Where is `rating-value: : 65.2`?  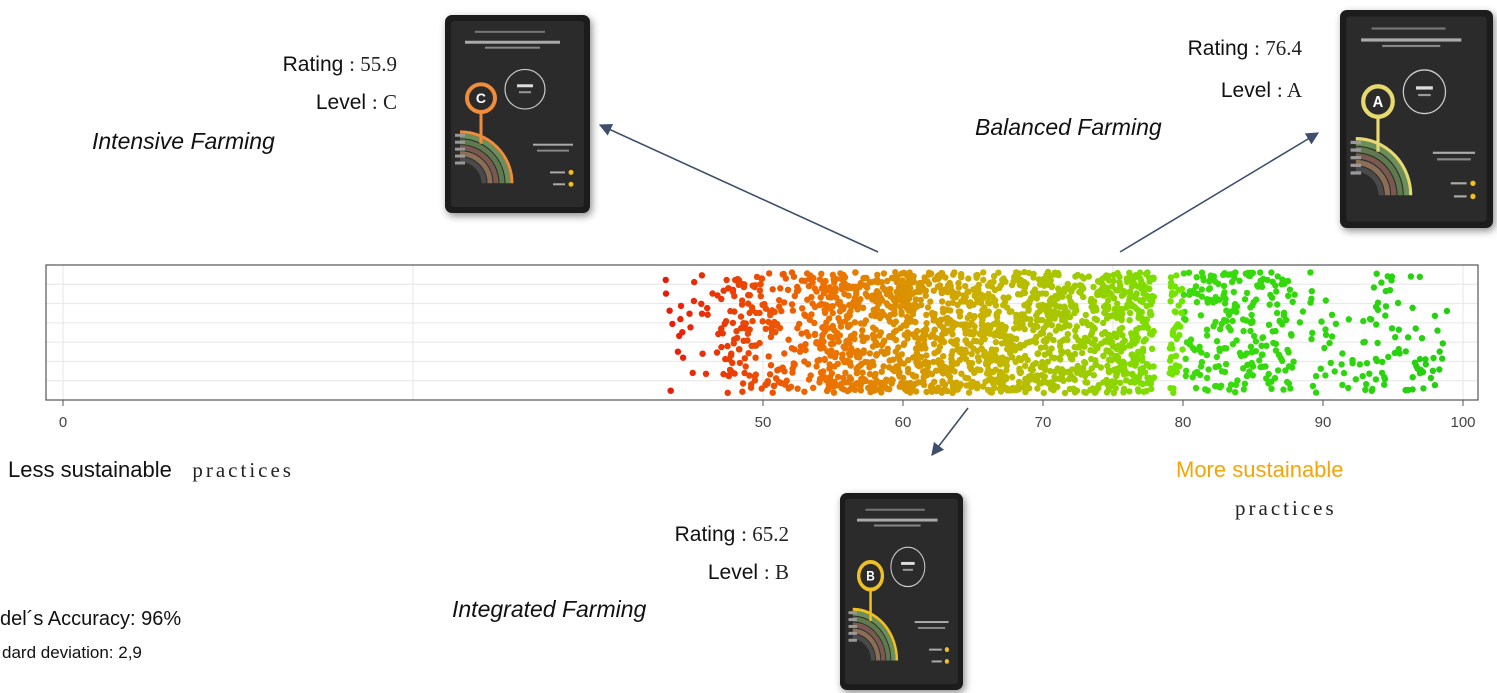 rating-value: : 65.2 is located at coordinates (765, 534).